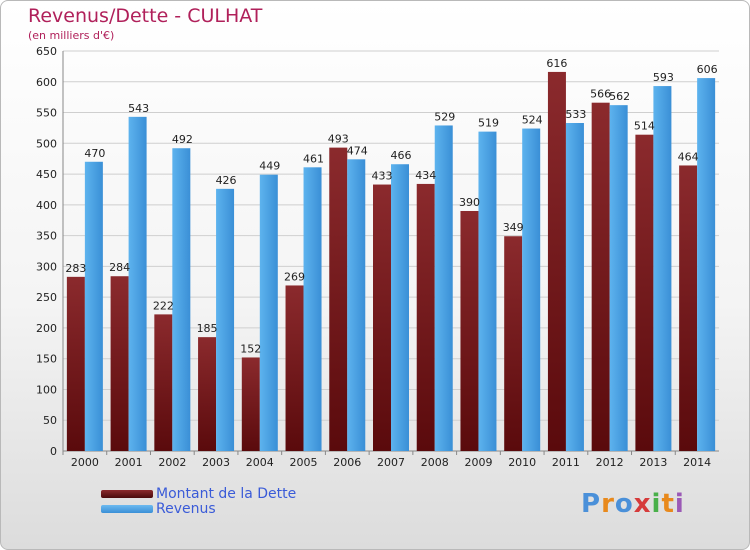  Describe the element at coordinates (556, 63) in the screenshot. I see `data-label: 616` at that location.